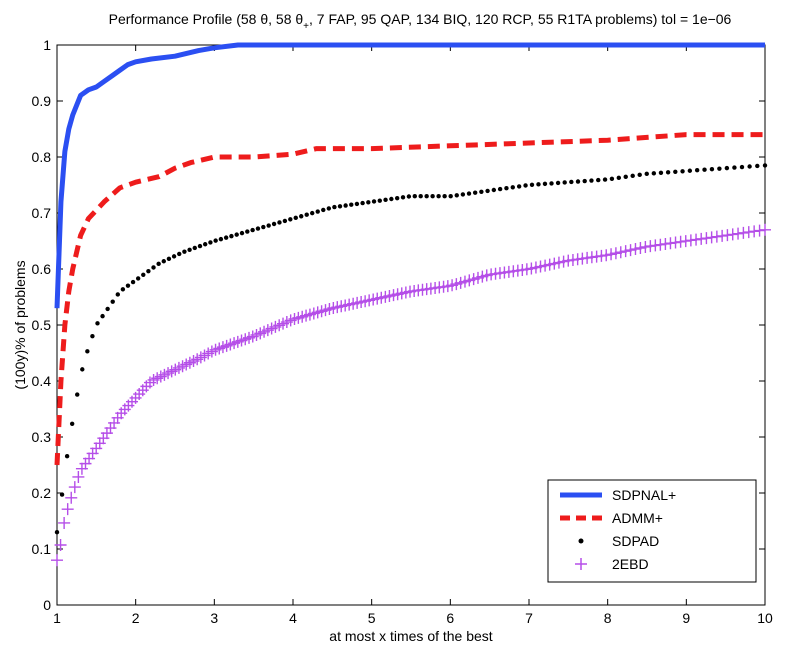  Describe the element at coordinates (57, 618) in the screenshot. I see `x-tick-label: 1` at that location.